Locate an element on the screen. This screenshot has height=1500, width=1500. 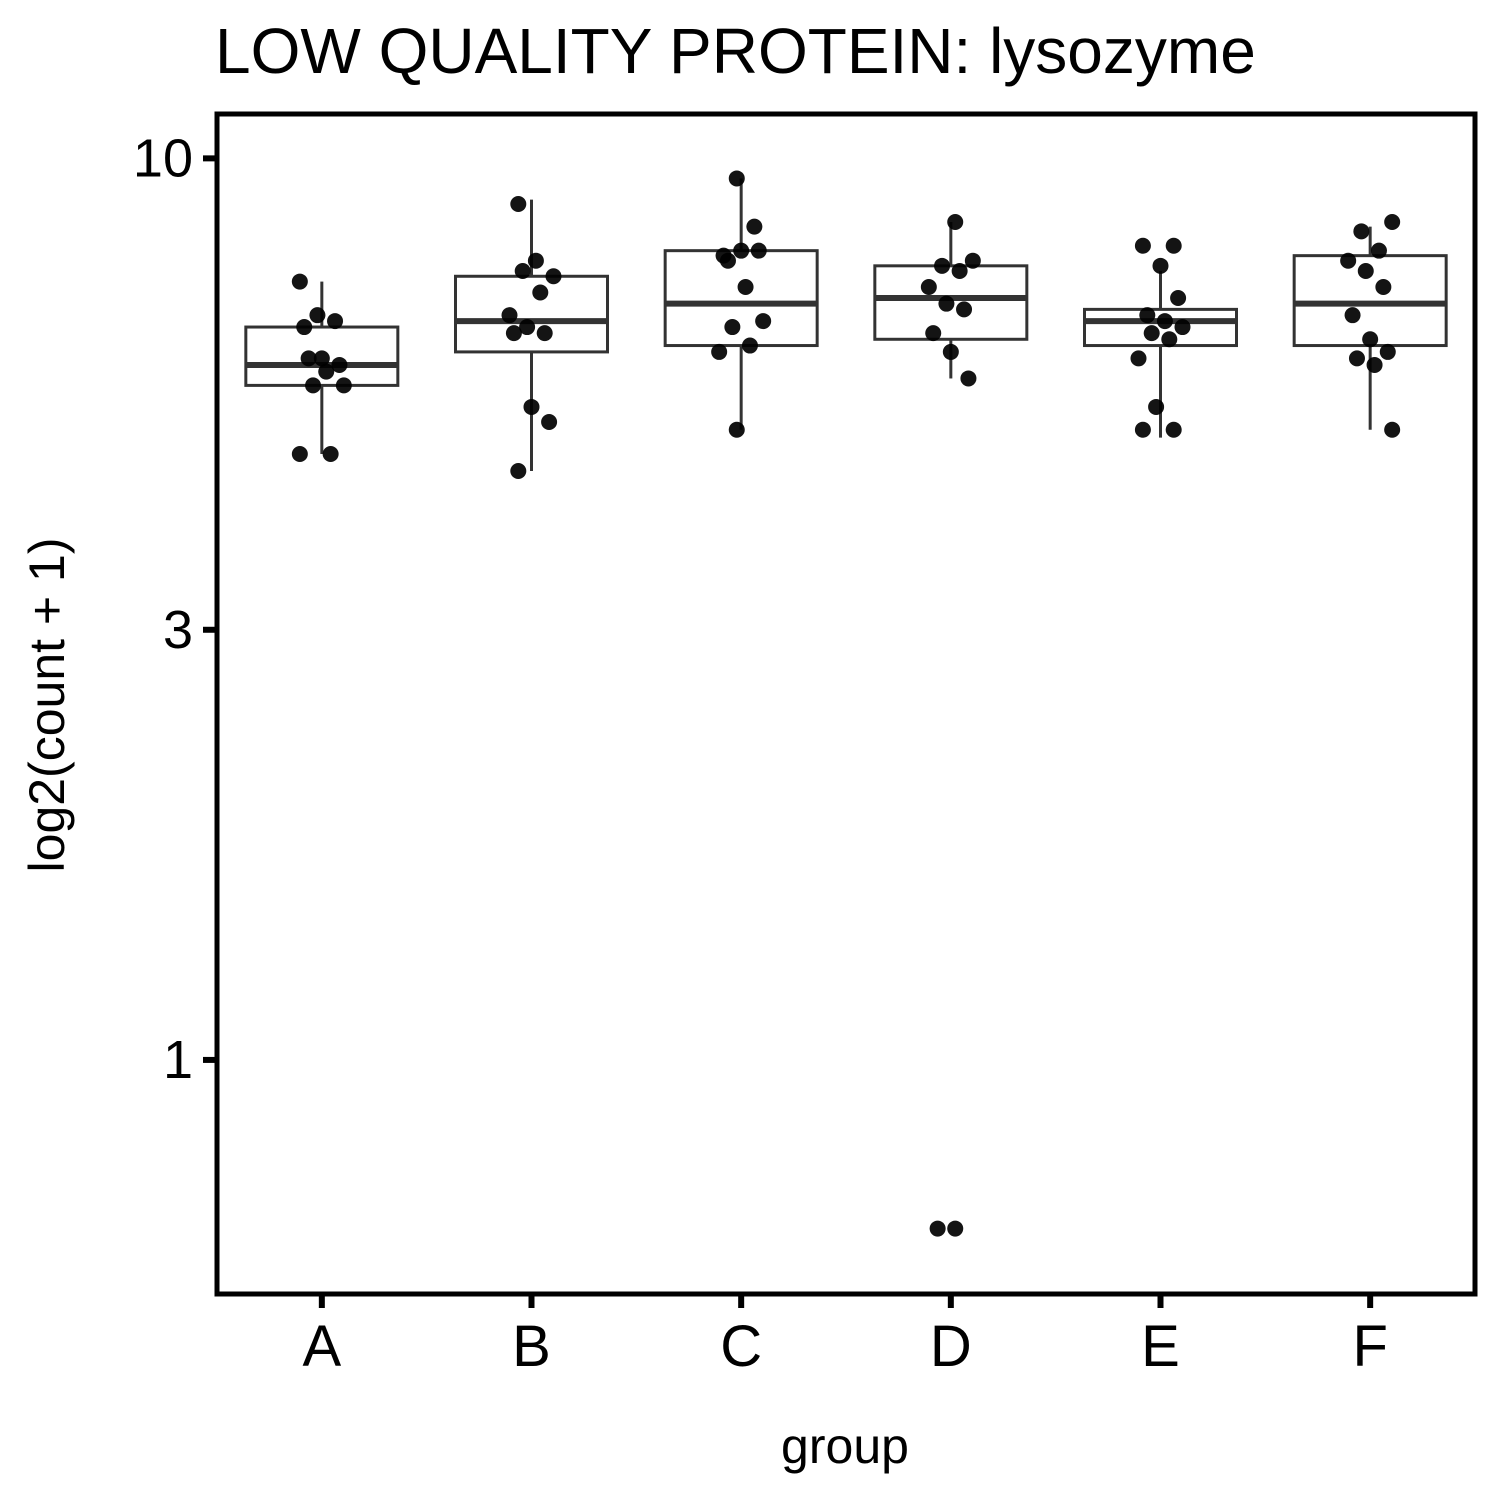
y-tick-label: 10 is located at coordinates (163, 158).